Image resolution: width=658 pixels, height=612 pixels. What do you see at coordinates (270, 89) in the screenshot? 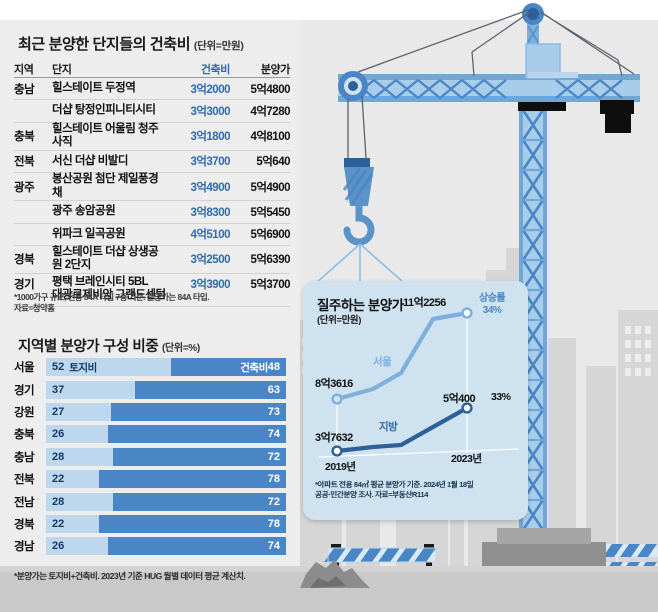
I see `cell-price: 5억4800` at bounding box center [270, 89].